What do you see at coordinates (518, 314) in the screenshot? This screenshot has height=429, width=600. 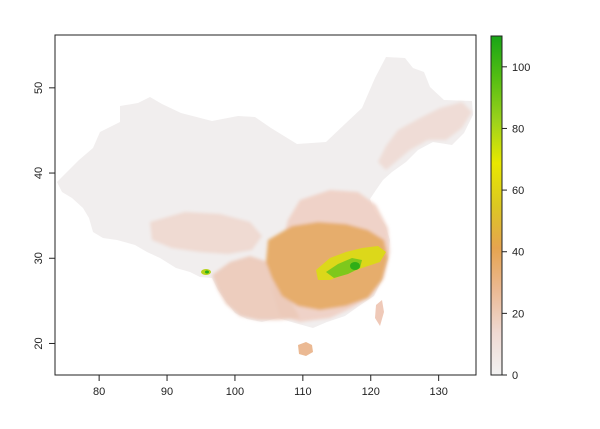 I see `colorbar-tick-label: 20` at bounding box center [518, 314].